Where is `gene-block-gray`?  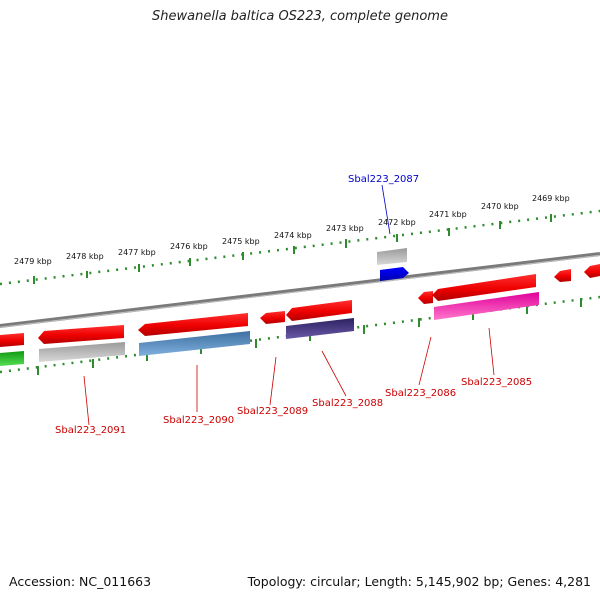 gene-block-gray is located at coordinates (82, 352).